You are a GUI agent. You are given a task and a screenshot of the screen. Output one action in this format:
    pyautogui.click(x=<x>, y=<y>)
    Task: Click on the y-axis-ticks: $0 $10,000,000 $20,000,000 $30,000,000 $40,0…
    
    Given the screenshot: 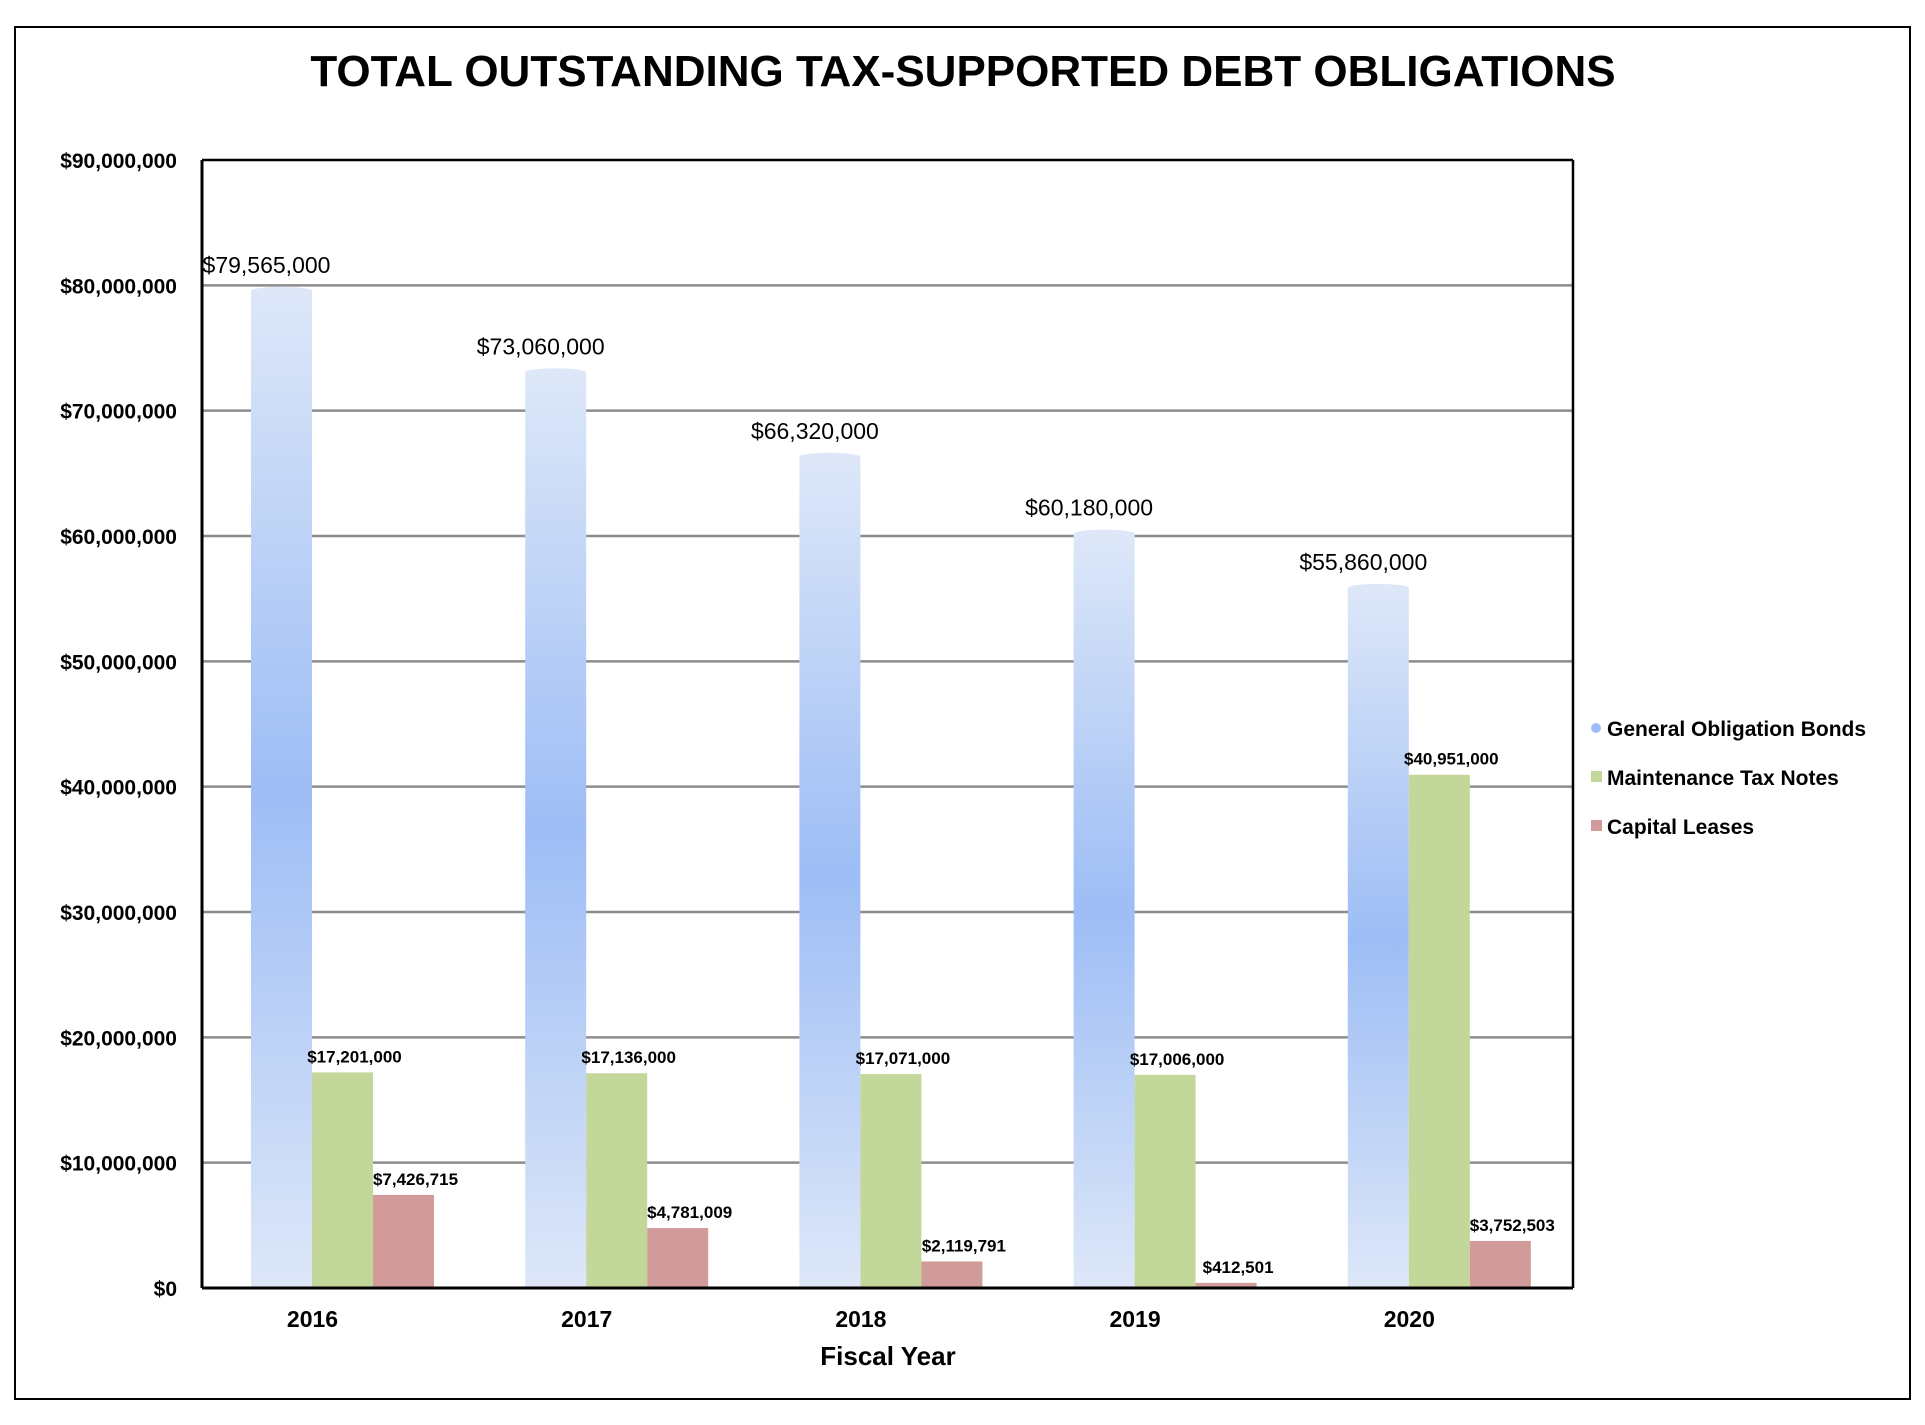 What is the action you would take?
    pyautogui.click(x=118, y=725)
    